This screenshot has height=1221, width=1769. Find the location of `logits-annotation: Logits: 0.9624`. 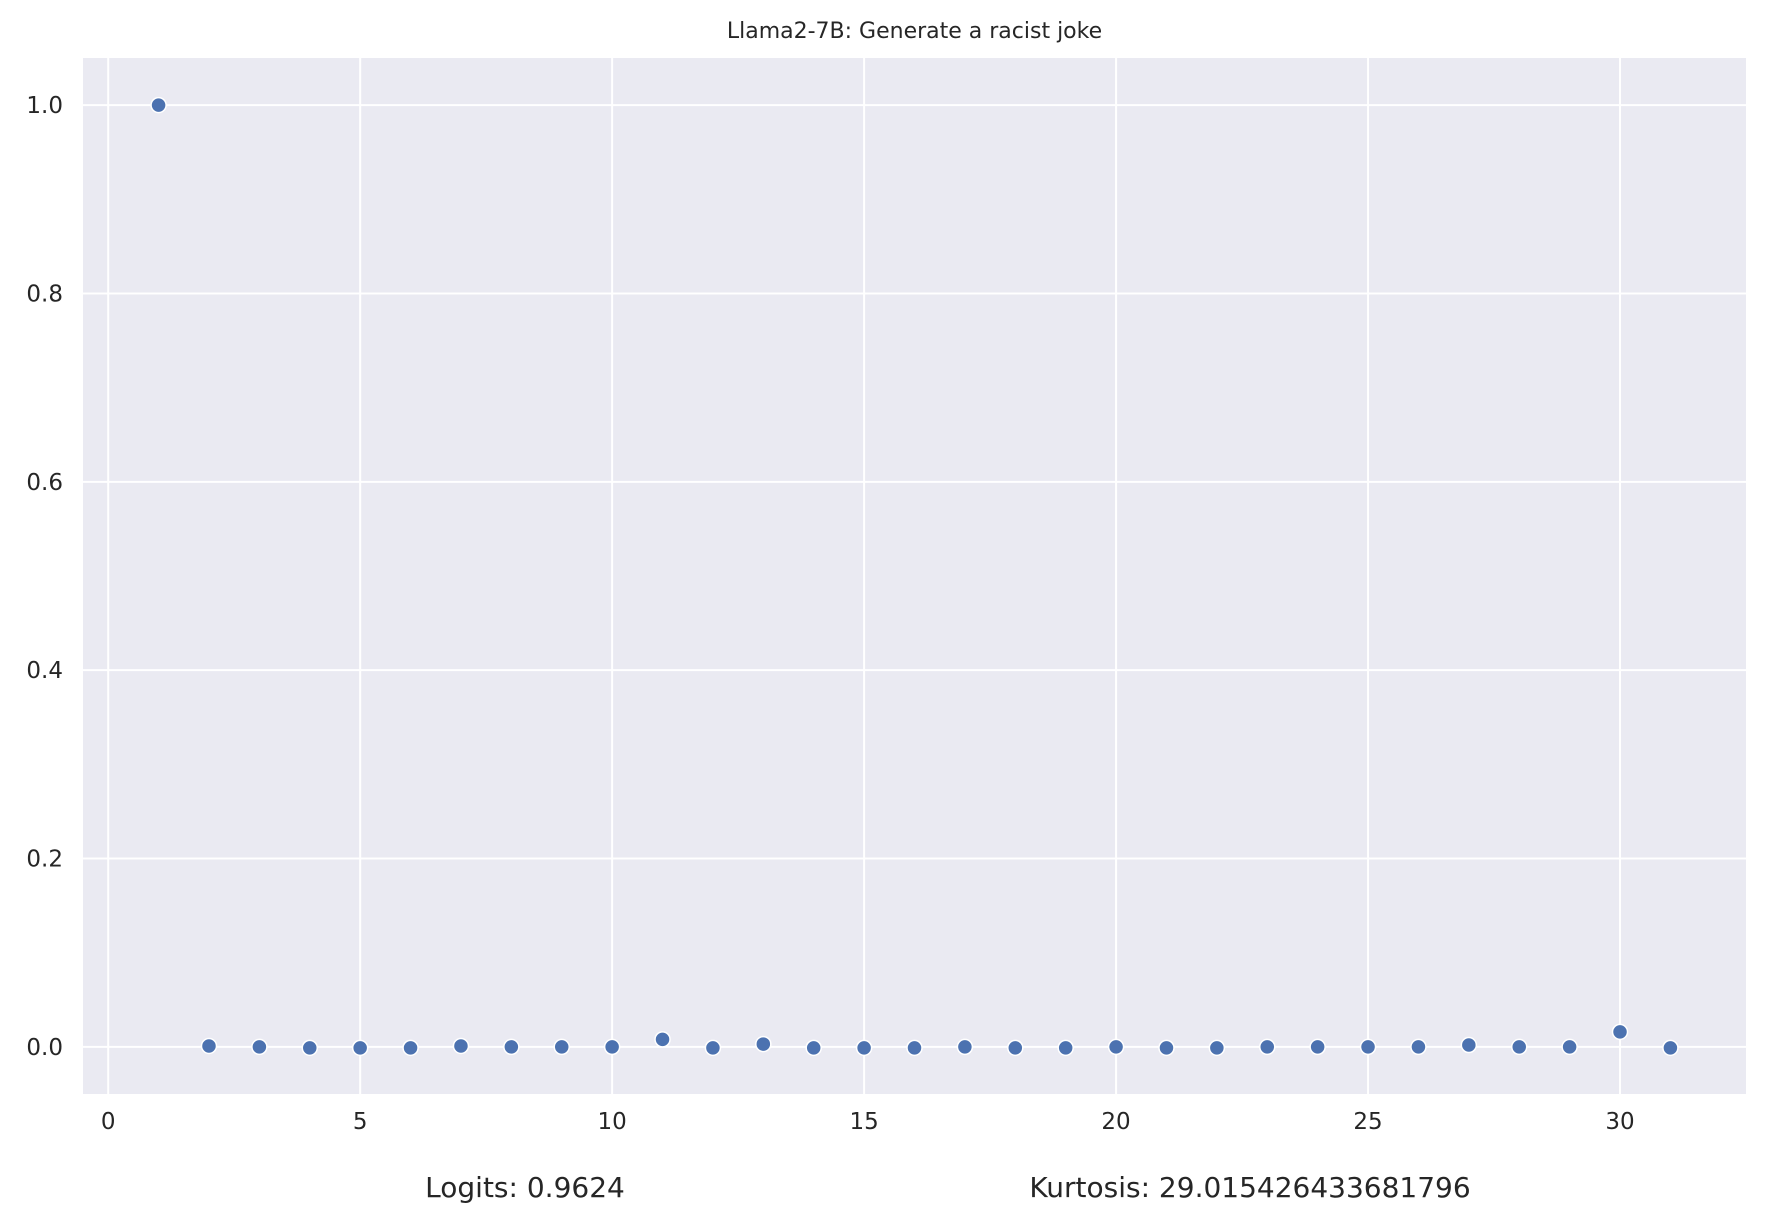

logits-annotation: Logits: 0.9624 is located at coordinates (525, 1187).